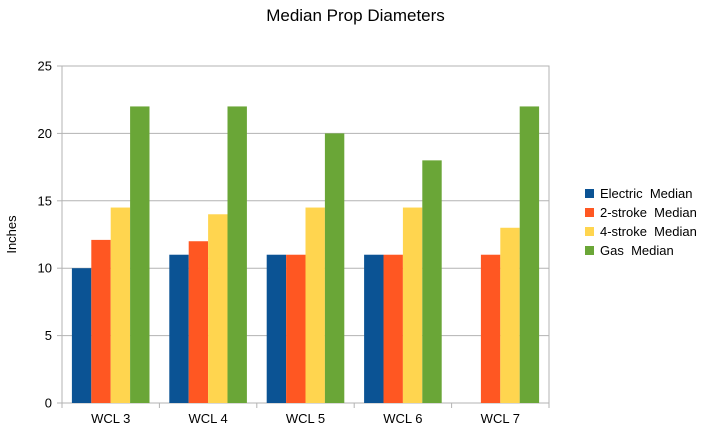 This screenshot has width=711, height=435. I want to click on legend-item-4-stroke: 4-stroke Median, so click(641, 231).